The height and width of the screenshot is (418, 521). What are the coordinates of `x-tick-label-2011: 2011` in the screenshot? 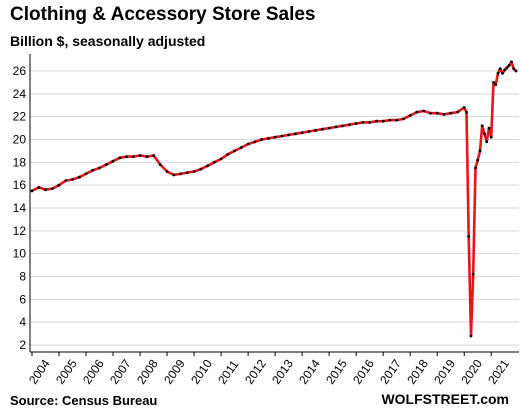 It's located at (228, 371).